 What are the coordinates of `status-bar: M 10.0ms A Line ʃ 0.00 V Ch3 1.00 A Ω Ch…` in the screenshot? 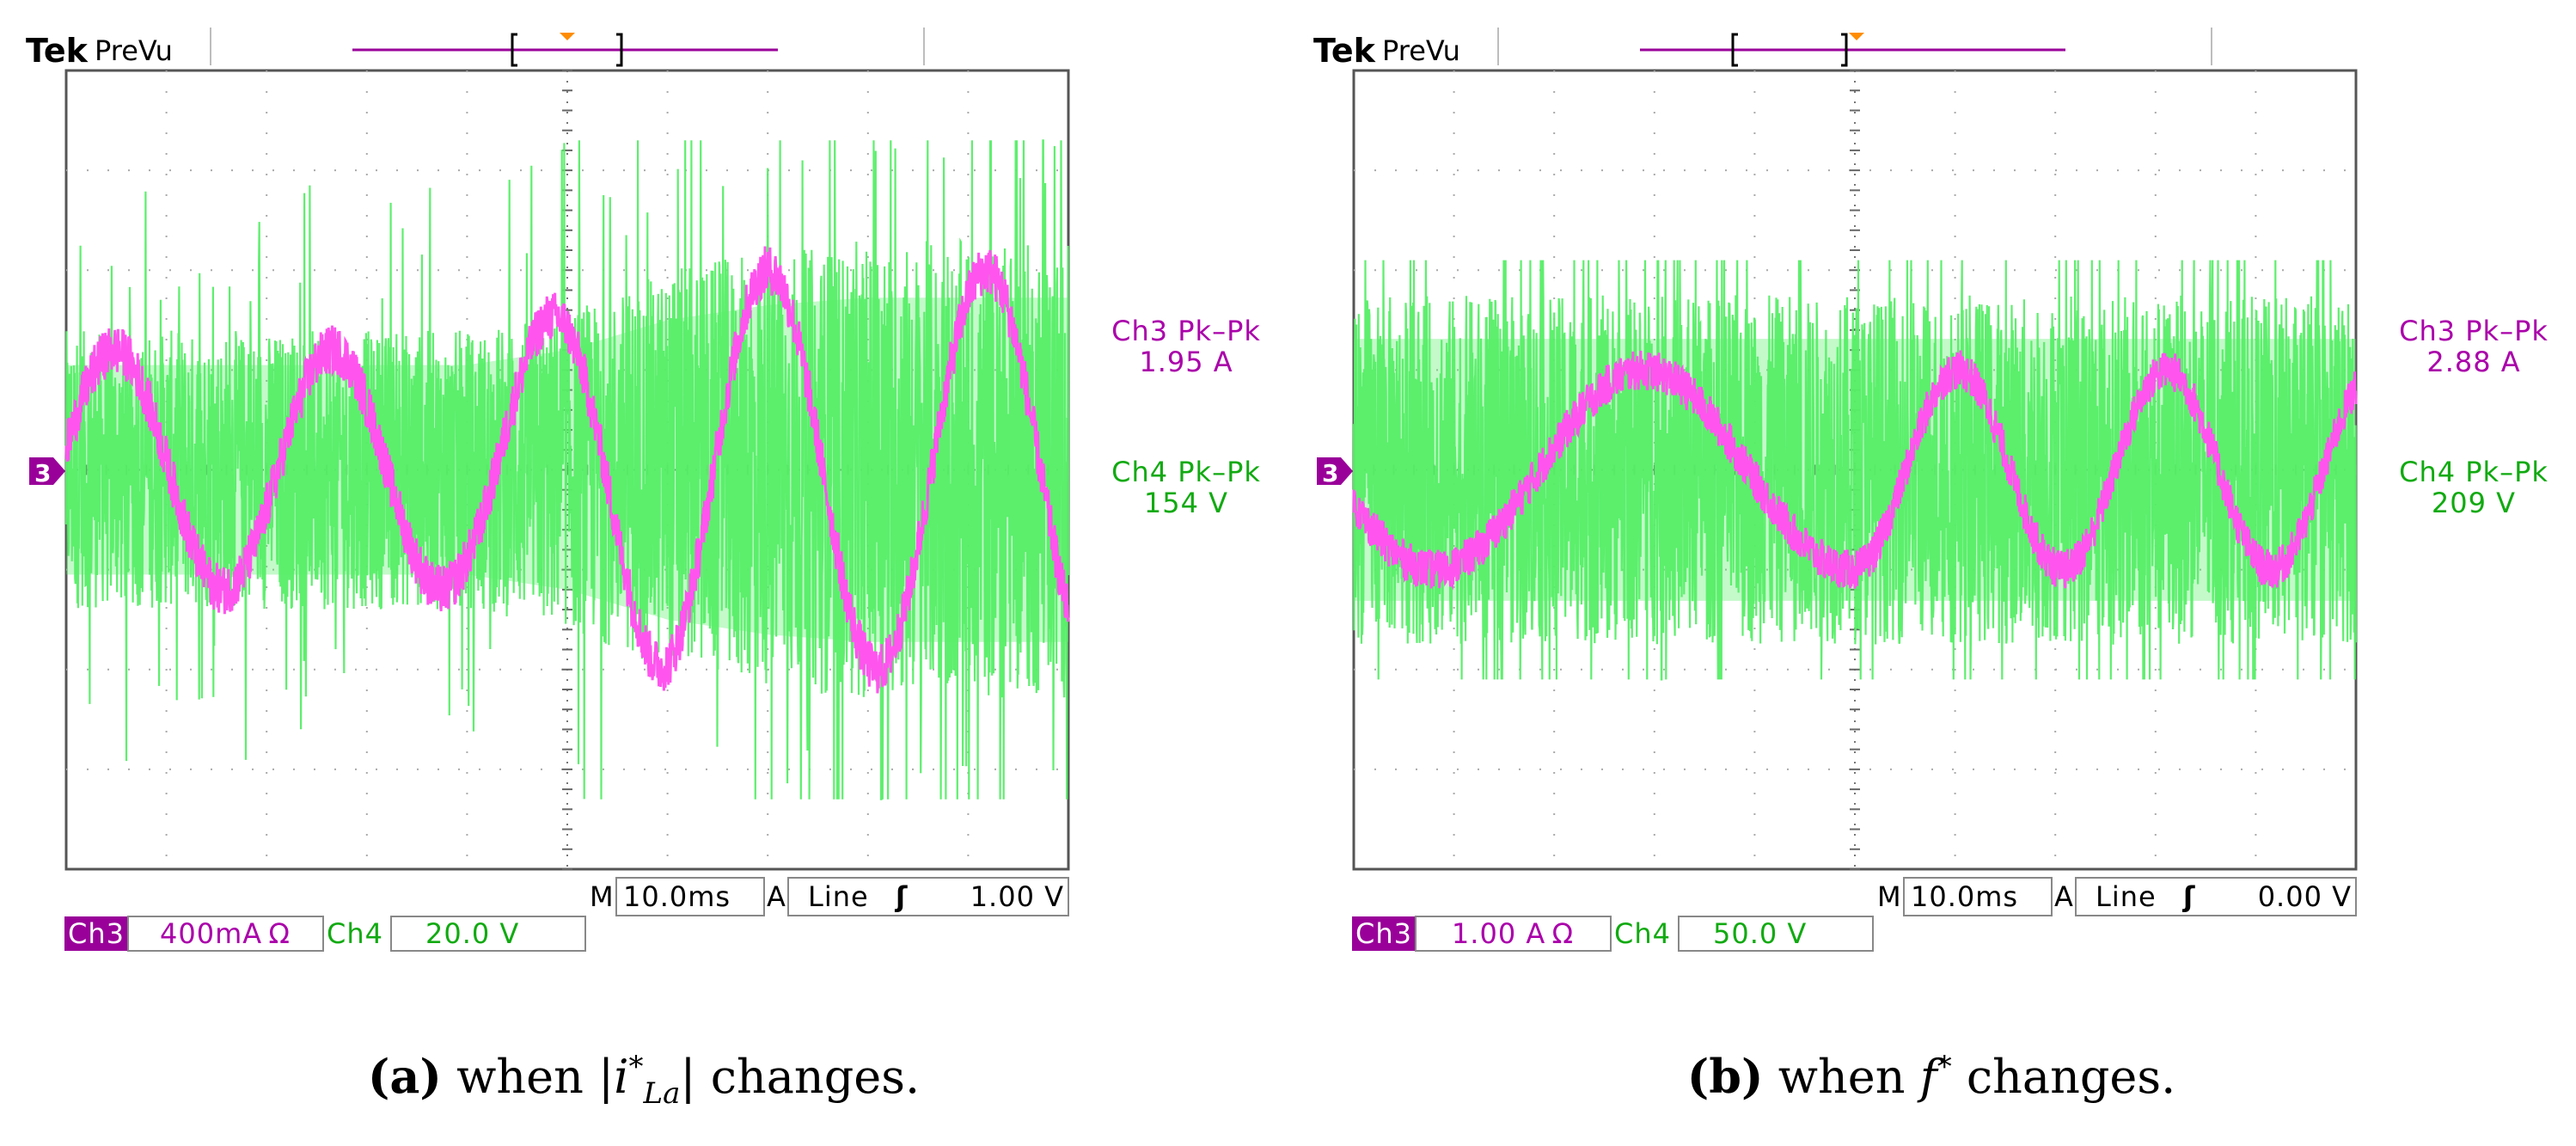 It's located at (1854, 915).